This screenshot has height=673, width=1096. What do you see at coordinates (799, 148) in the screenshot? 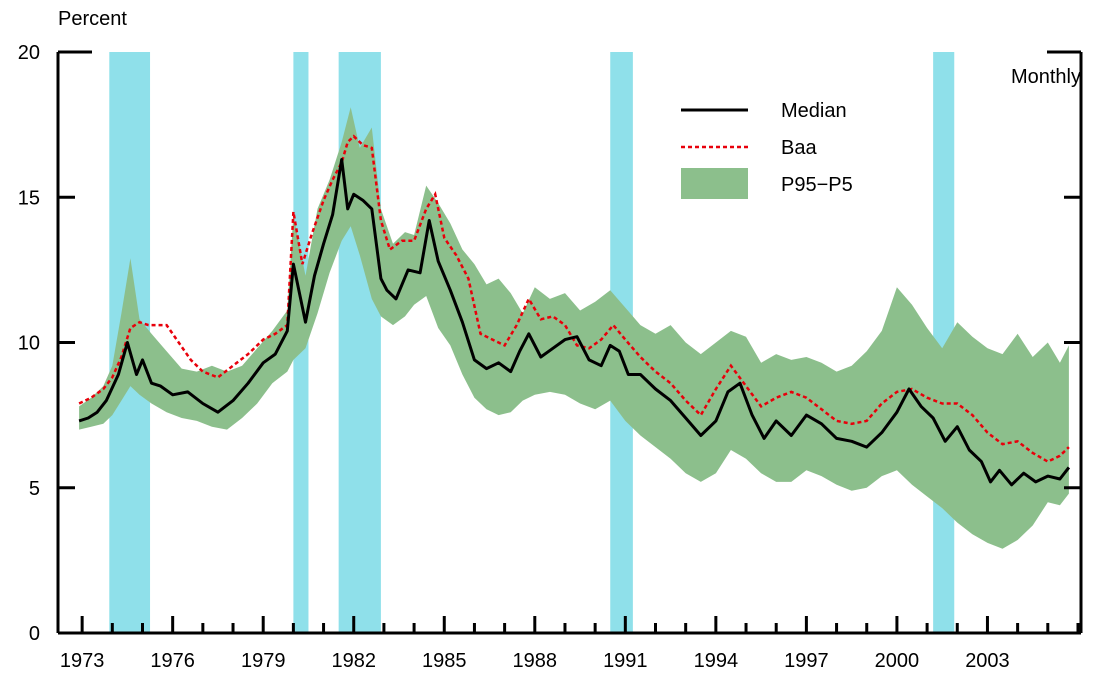
I see `legend-baa-label: Baa` at bounding box center [799, 148].